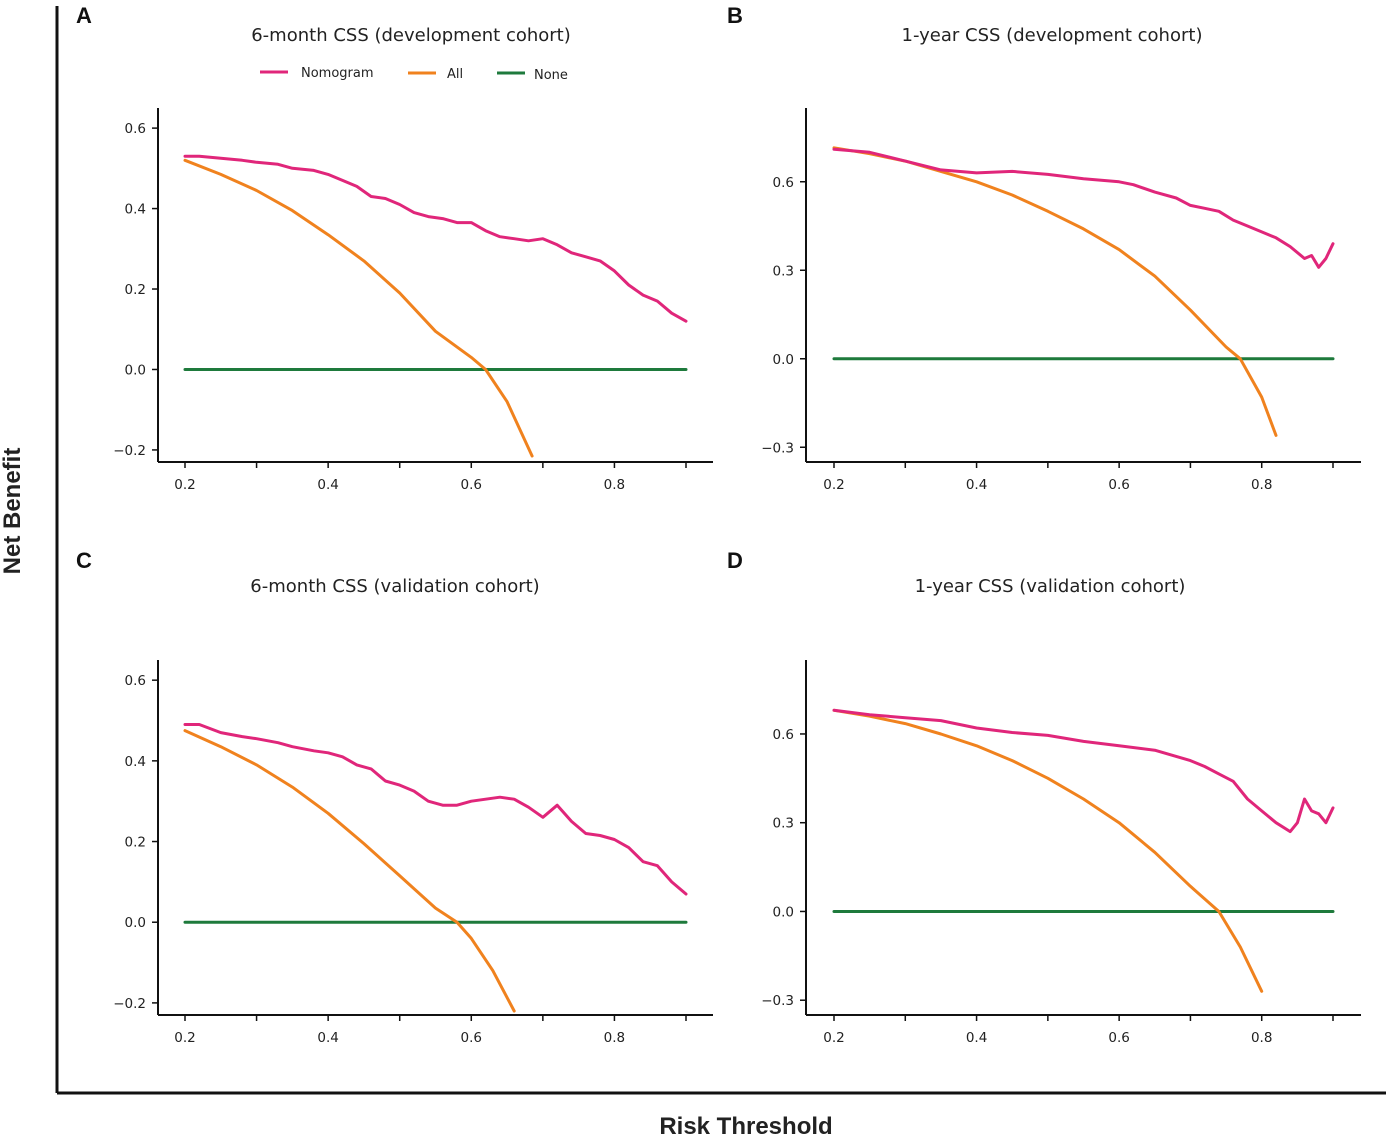 The height and width of the screenshot is (1138, 1386). I want to click on legend-label-nomogram: Nomogram, so click(337, 73).